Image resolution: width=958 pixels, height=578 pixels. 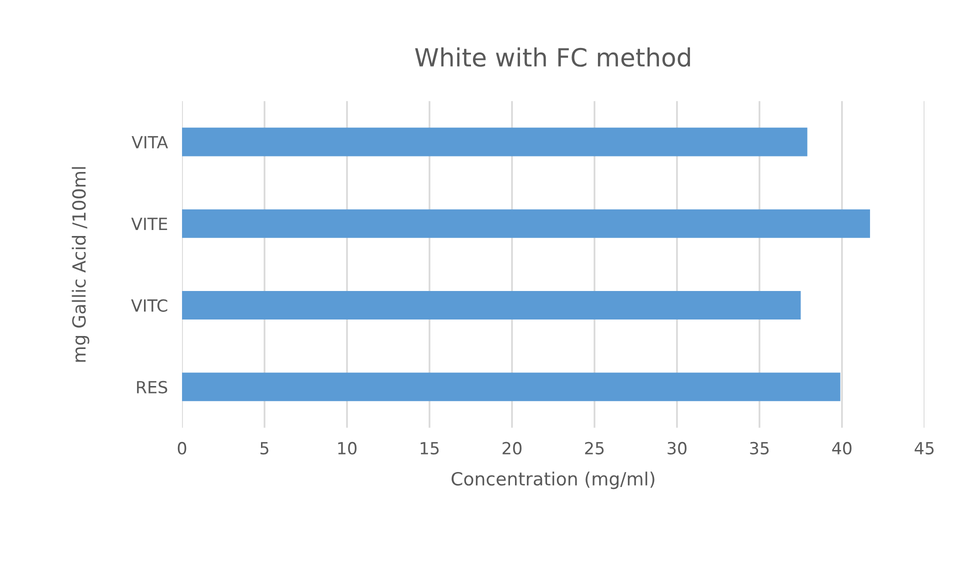 What do you see at coordinates (759, 448) in the screenshot?
I see `x-tick-label: 35` at bounding box center [759, 448].